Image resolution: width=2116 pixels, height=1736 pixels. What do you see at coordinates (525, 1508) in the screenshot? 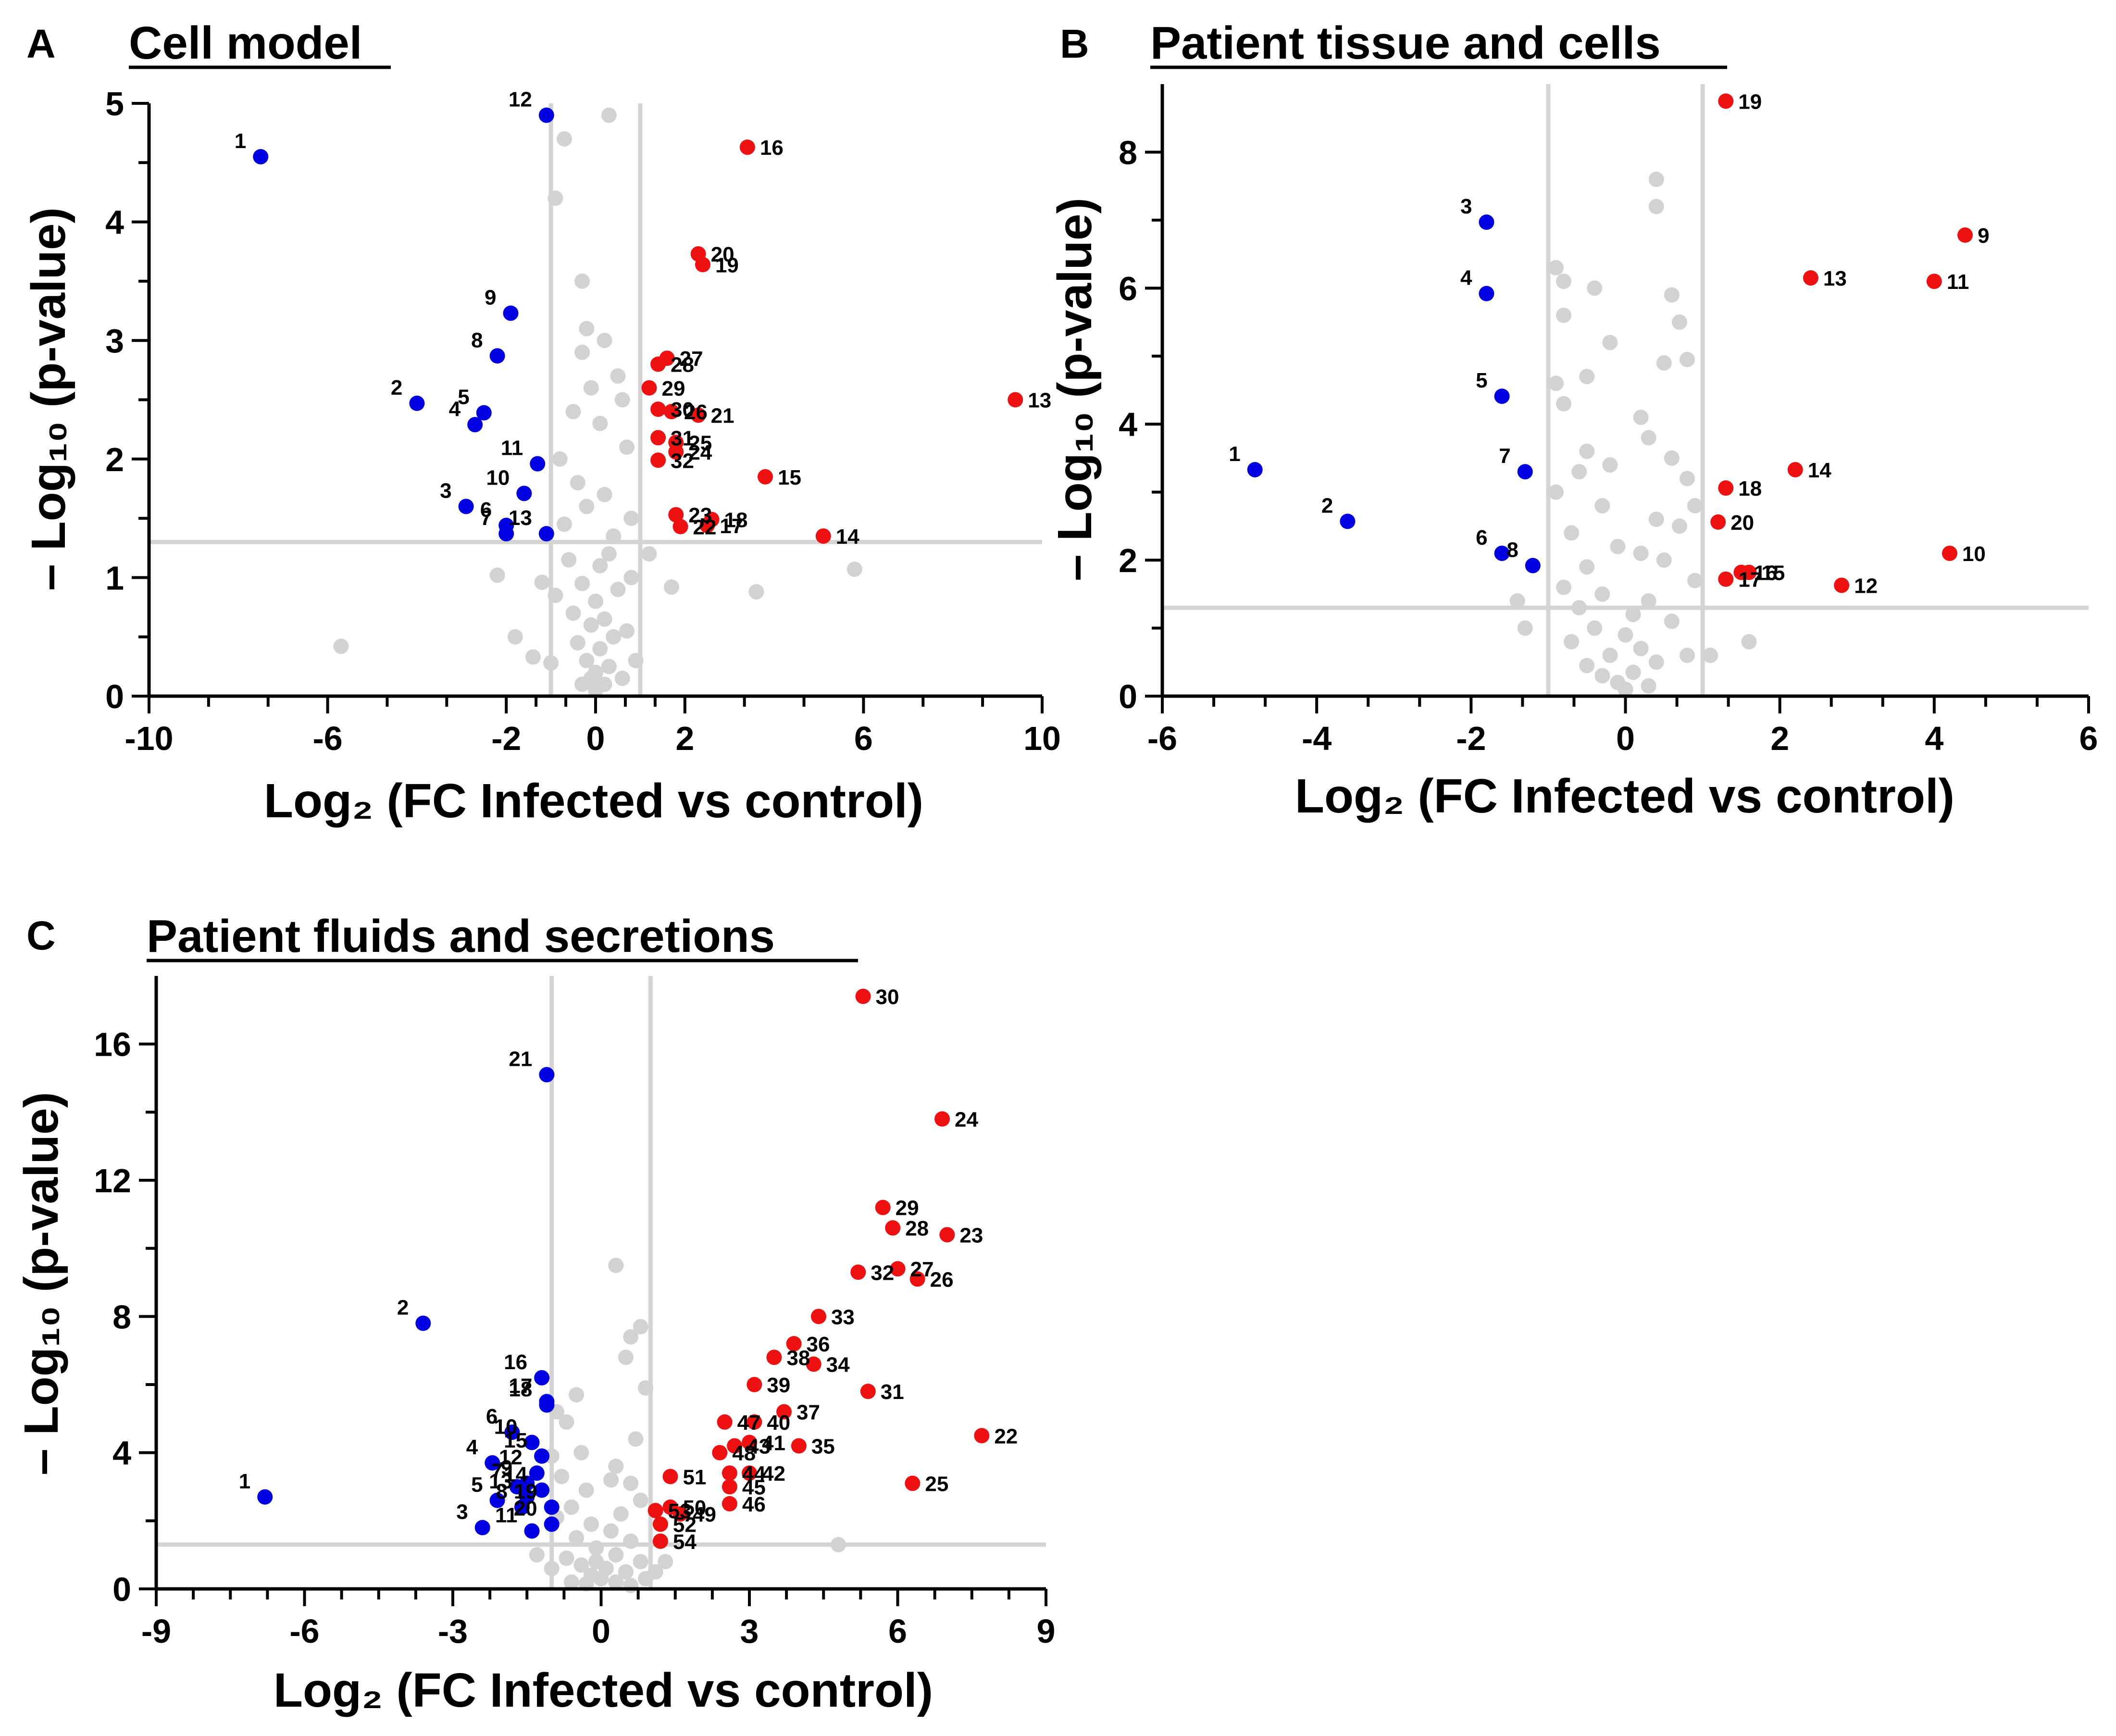
I see `point-label: 20` at bounding box center [525, 1508].